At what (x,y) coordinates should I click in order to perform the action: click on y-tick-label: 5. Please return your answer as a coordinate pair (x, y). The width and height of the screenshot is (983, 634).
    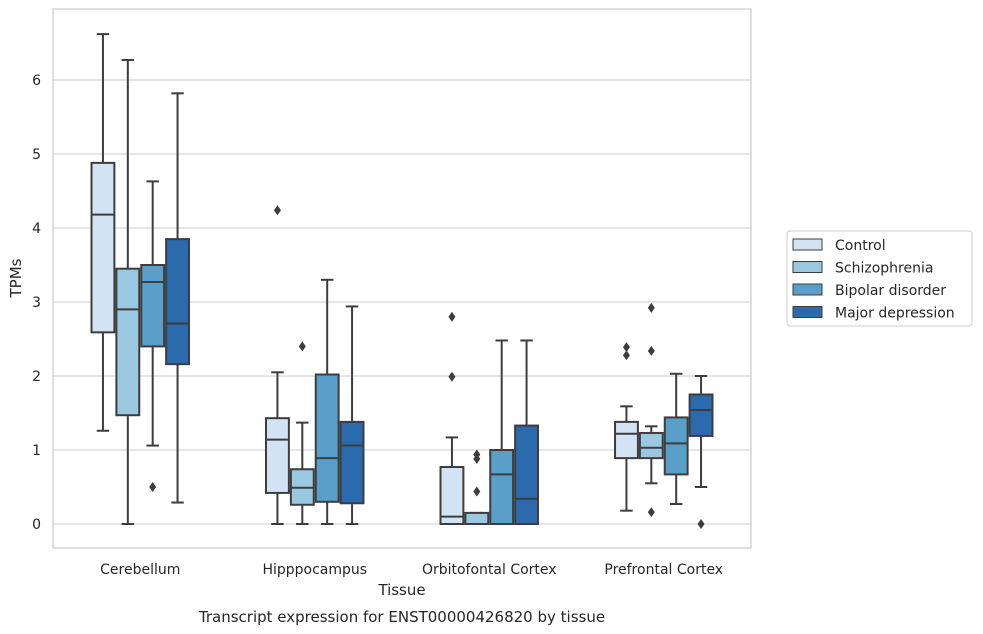
    Looking at the image, I should click on (36, 155).